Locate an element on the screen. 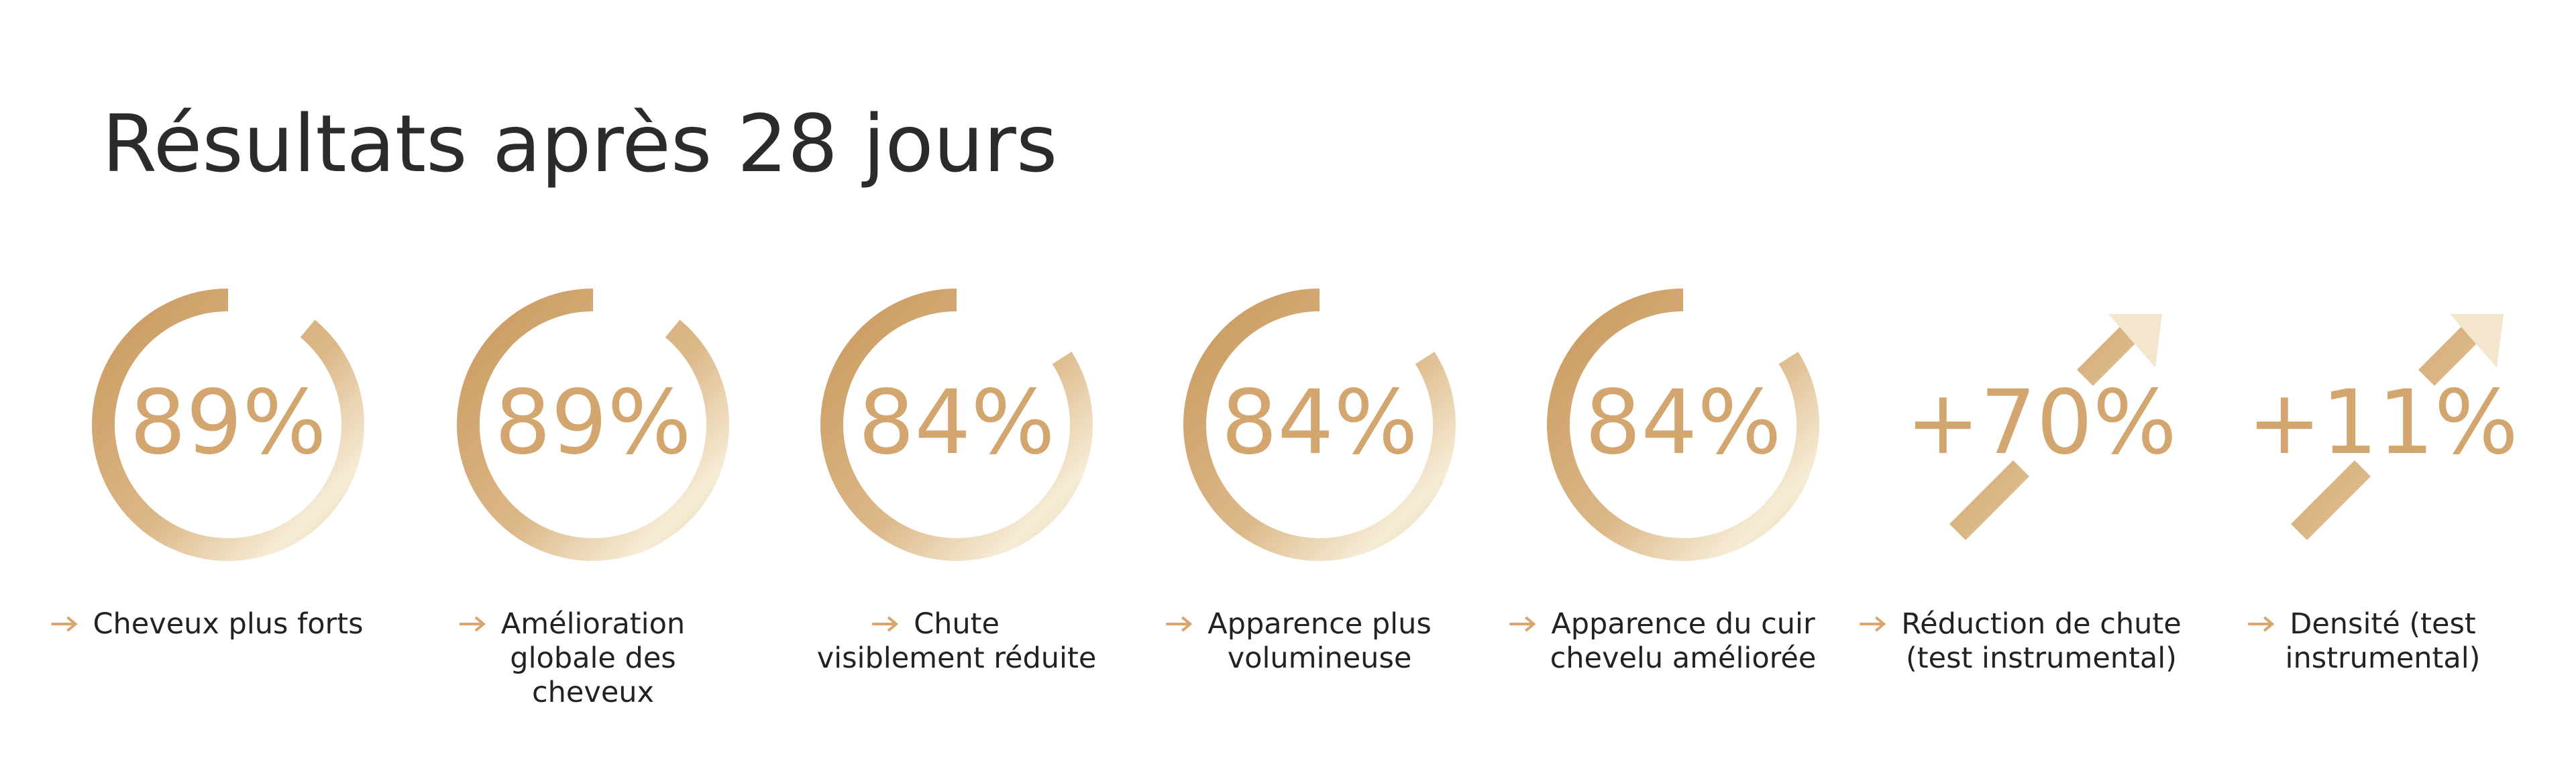 This screenshot has height=777, width=2576. caption: globale des is located at coordinates (593, 658).